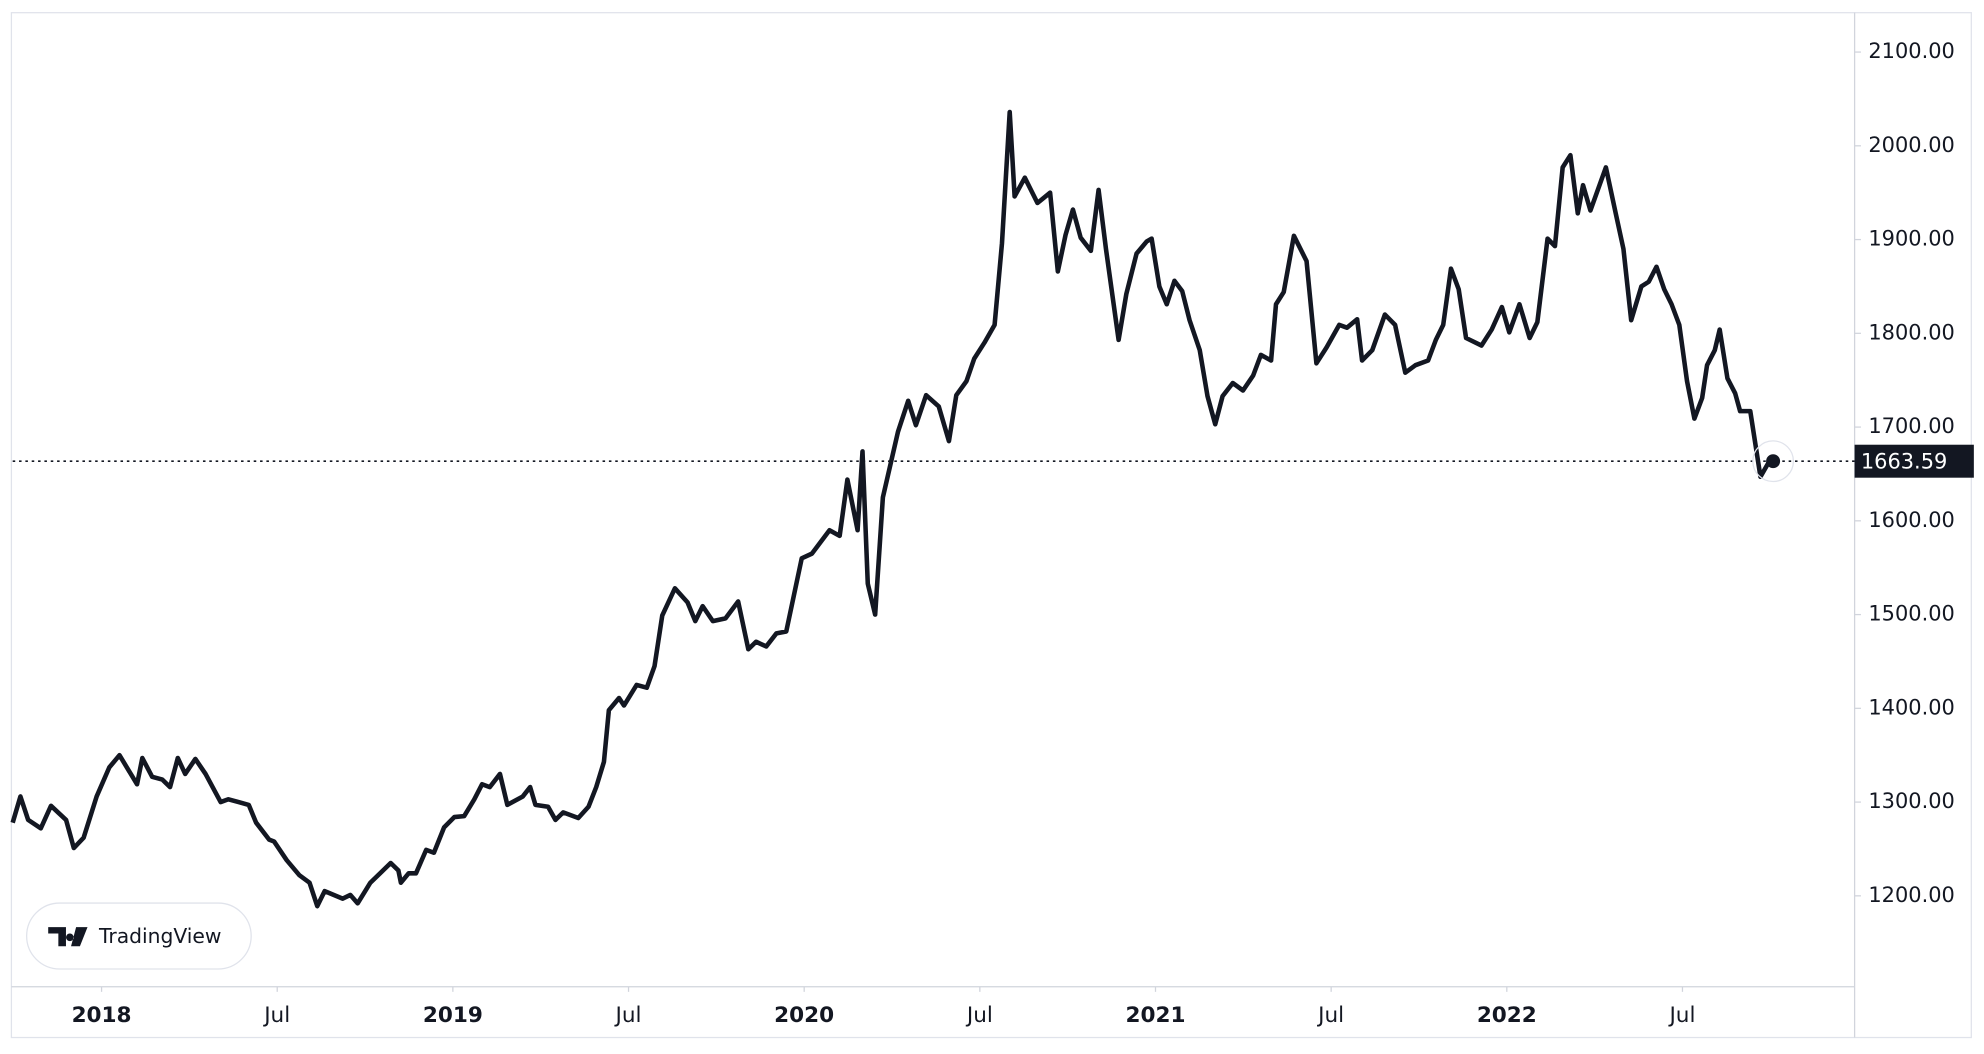 The height and width of the screenshot is (1054, 1984). Describe the element at coordinates (68, 937) in the screenshot. I see `watermark-logo` at that location.